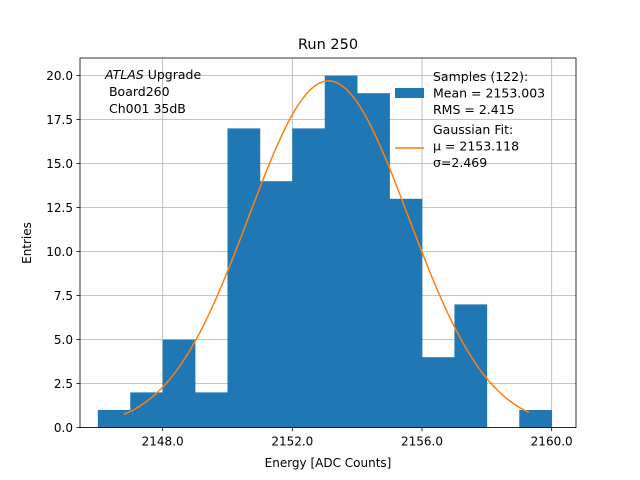  Describe the element at coordinates (422, 442) in the screenshot. I see `x-tick-label: 2156.0` at that location.